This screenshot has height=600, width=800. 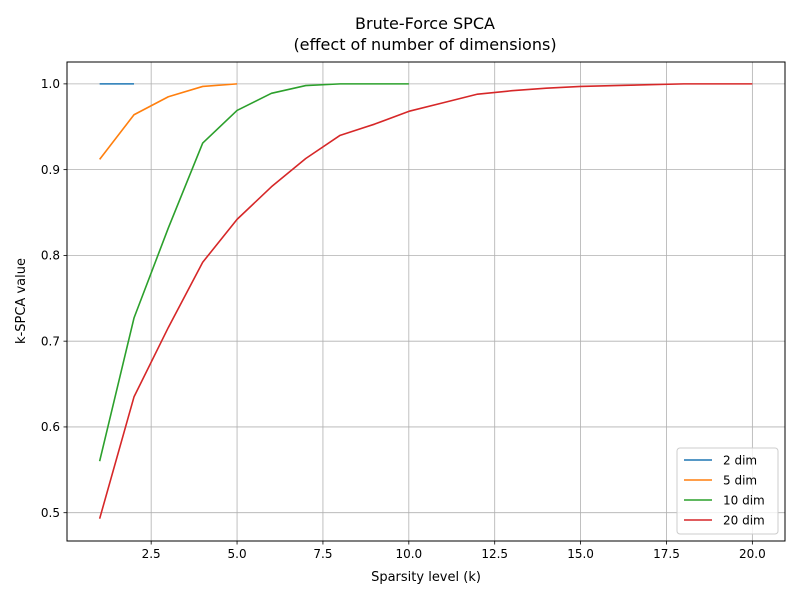 What do you see at coordinates (740, 460) in the screenshot?
I see `legend-label-1: 2 dim` at bounding box center [740, 460].